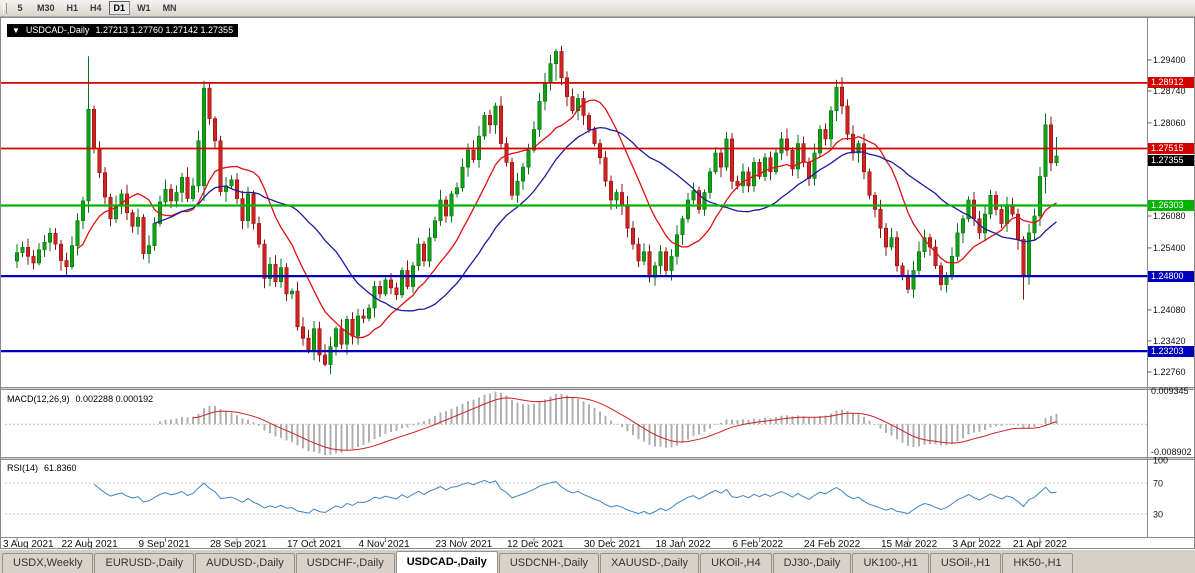 The image size is (1195, 573). What do you see at coordinates (624, 423) in the screenshot?
I see `macd-signal-line` at bounding box center [624, 423].